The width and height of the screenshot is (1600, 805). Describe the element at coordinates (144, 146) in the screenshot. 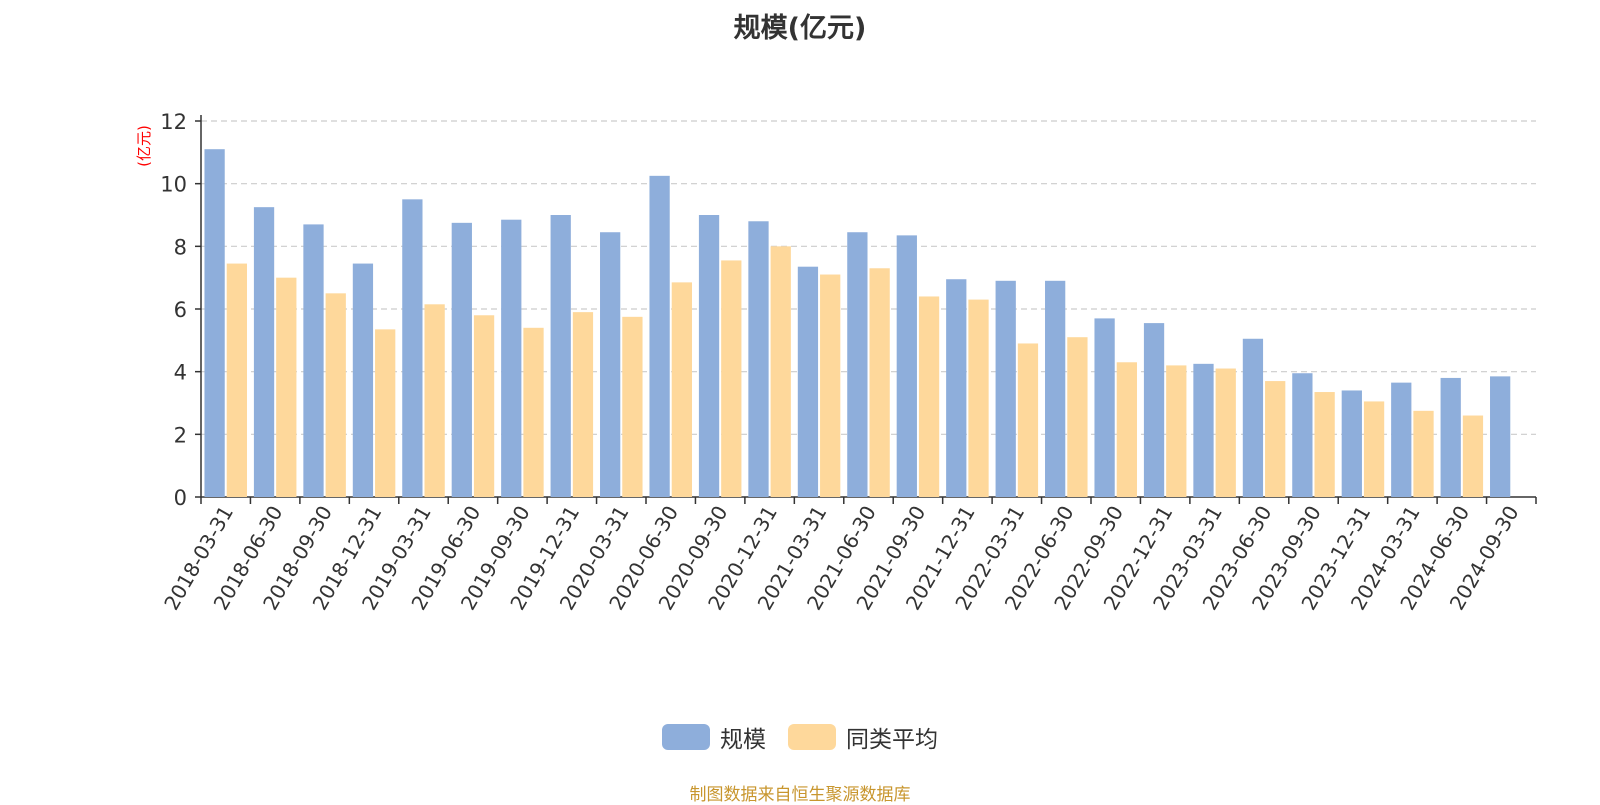

I see `y-axis-label: (亿元)` at that location.